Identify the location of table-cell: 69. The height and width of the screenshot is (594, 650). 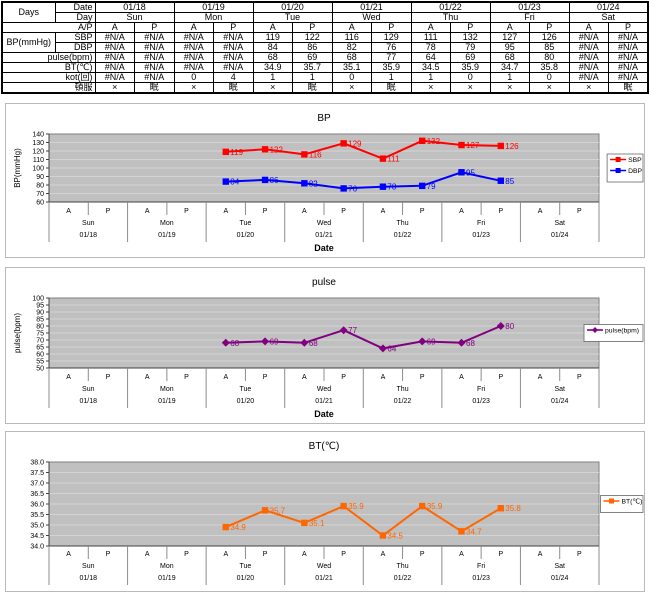
(312, 57).